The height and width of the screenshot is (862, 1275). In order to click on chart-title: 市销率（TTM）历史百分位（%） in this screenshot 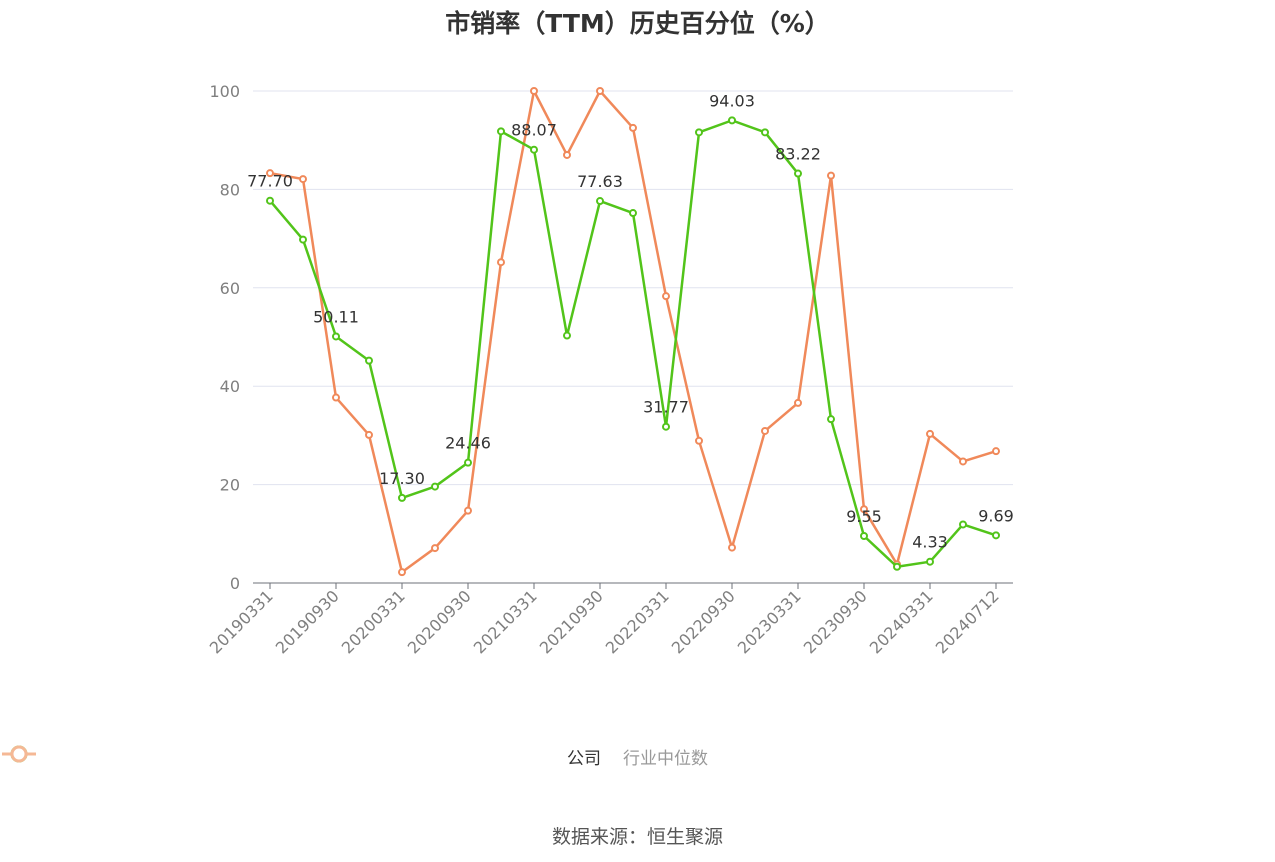, I will do `click(637, 23)`.